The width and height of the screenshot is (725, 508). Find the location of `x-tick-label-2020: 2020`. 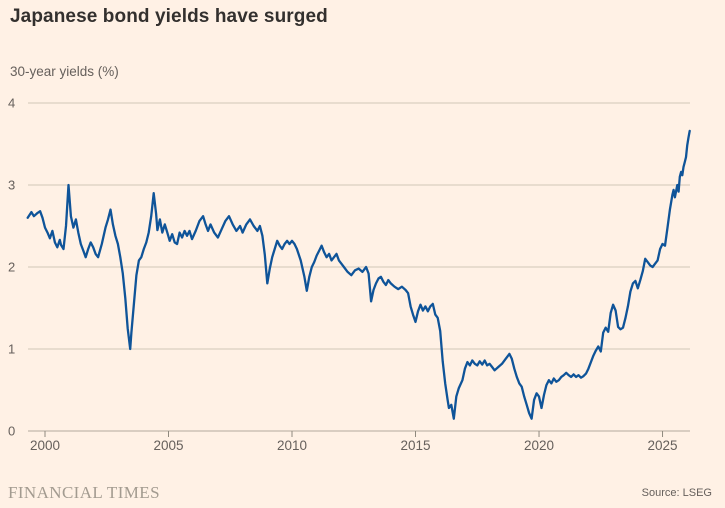

x-tick-label-2020: 2020 is located at coordinates (539, 445).